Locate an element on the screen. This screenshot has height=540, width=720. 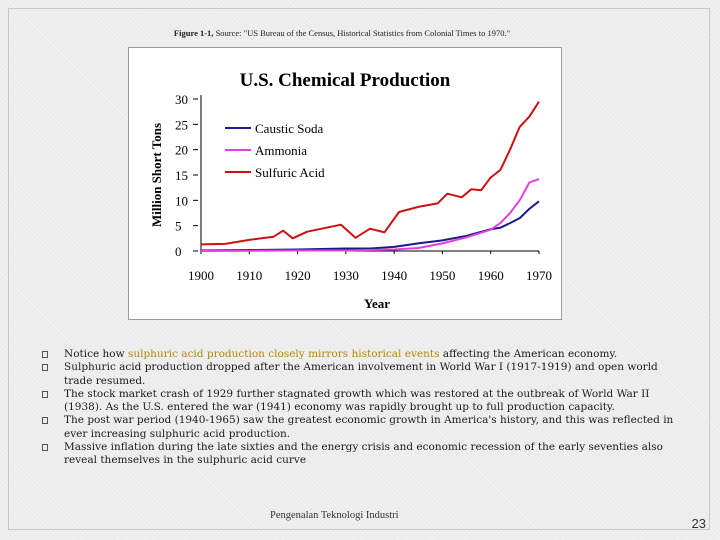
series-line-ammonia is located at coordinates (370, 215).